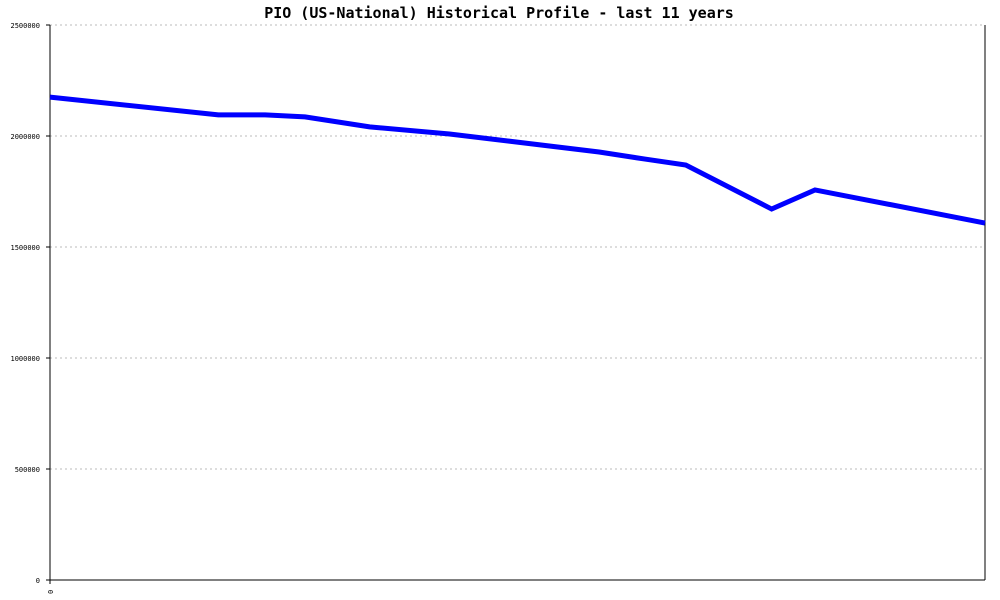  What do you see at coordinates (25, 359) in the screenshot?
I see `y-tick-label: 1000000` at bounding box center [25, 359].